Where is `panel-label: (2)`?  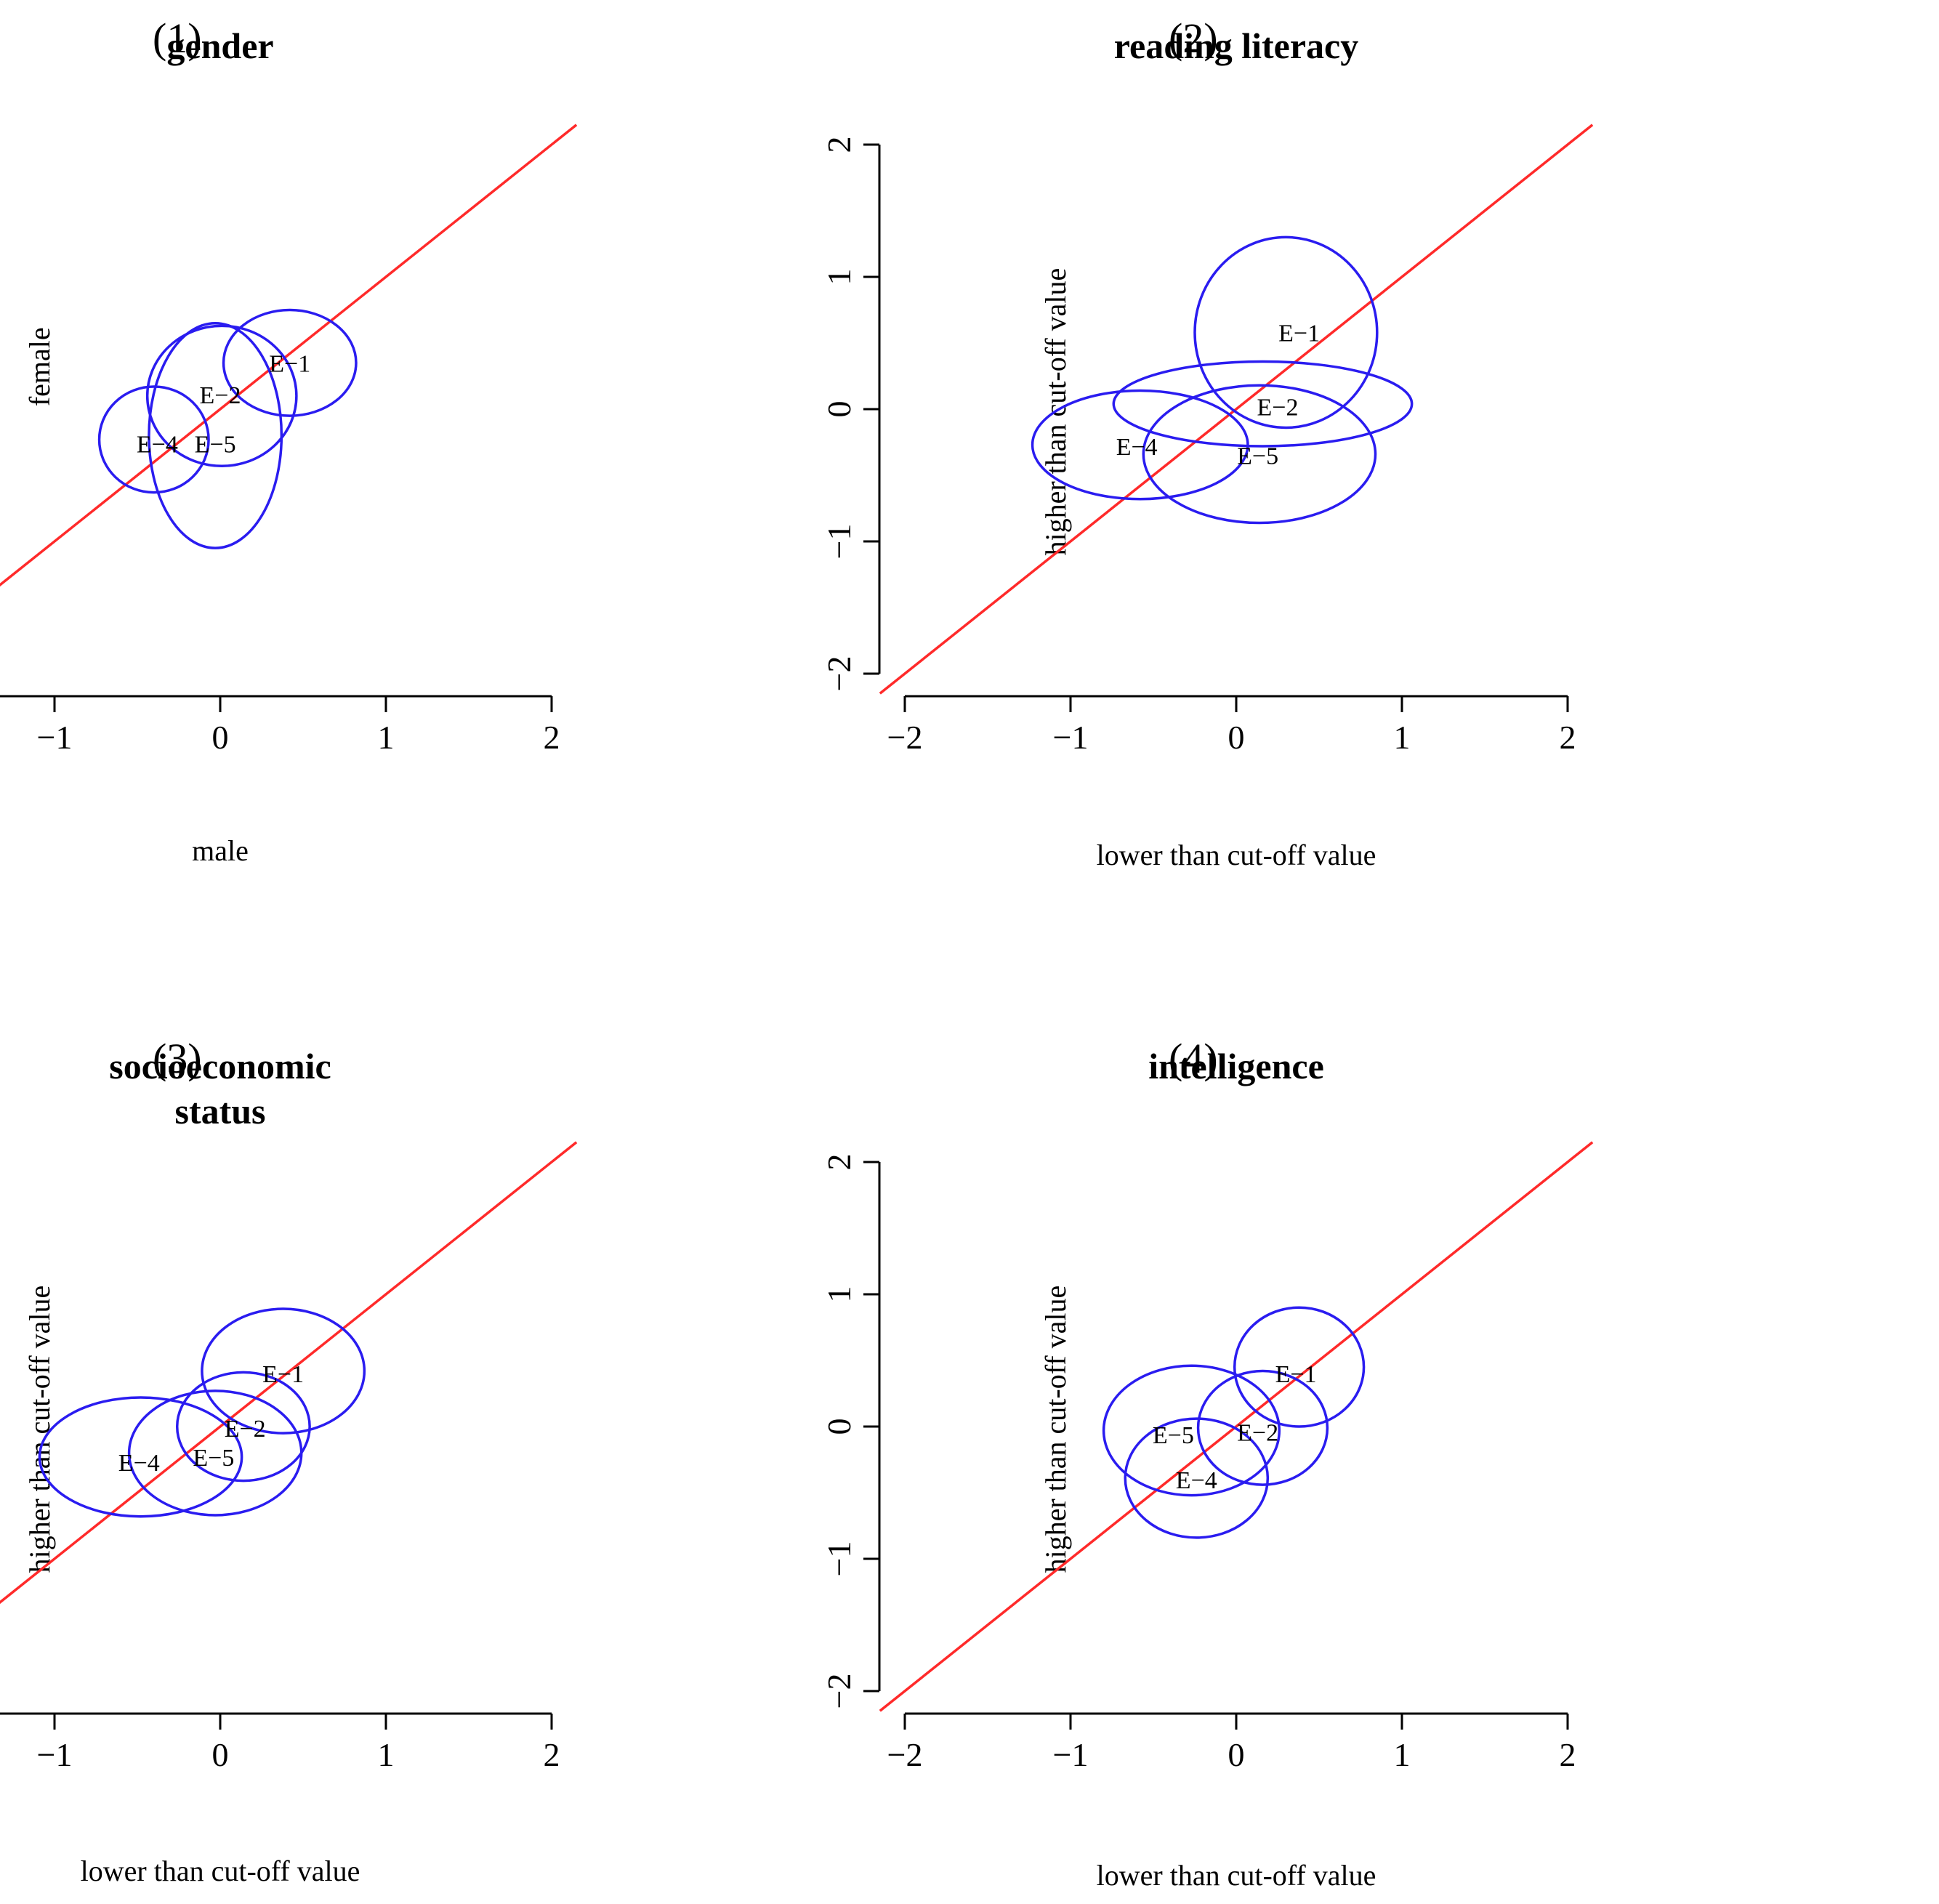 panel-label: (2) is located at coordinates (1193, 38).